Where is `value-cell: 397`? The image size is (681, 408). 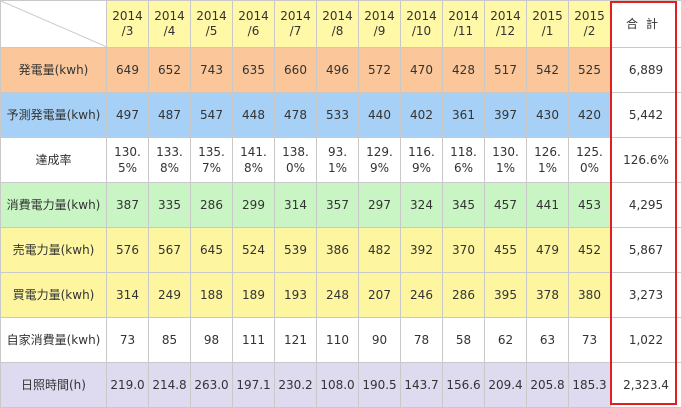
value-cell: 397 is located at coordinates (506, 115).